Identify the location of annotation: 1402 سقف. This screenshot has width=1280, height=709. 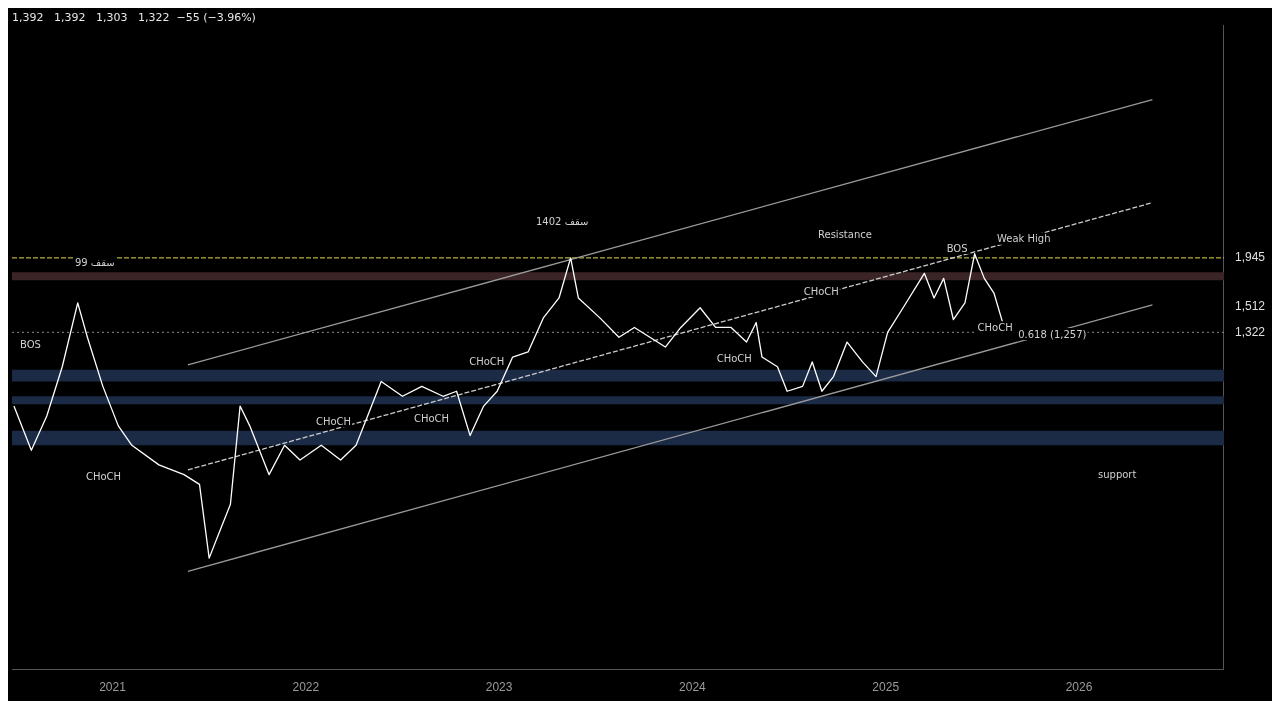
(562, 221).